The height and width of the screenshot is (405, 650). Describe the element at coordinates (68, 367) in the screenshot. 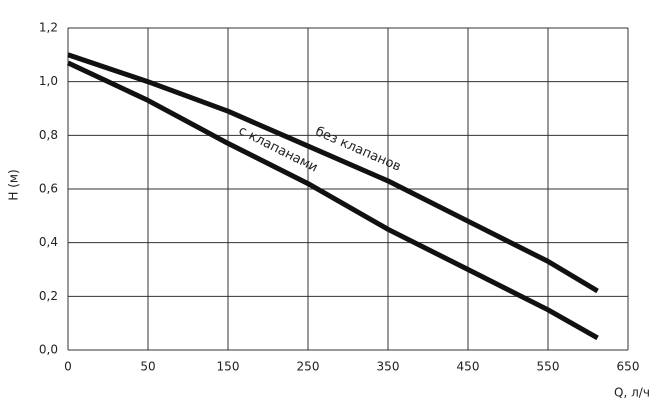

I see `x-tick-label: 0` at that location.